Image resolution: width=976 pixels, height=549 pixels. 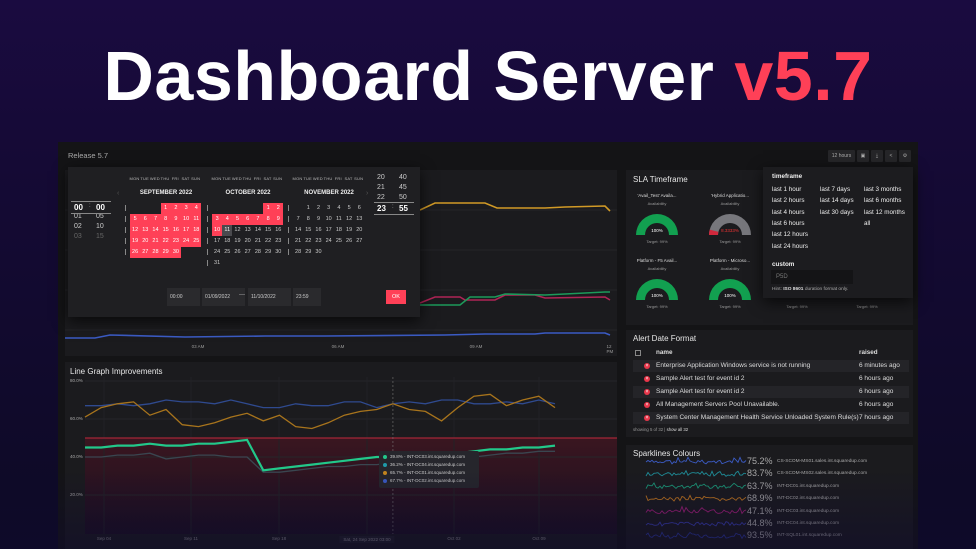 What do you see at coordinates (217, 263) in the screenshot?
I see `calendar-day: 31` at bounding box center [217, 263].